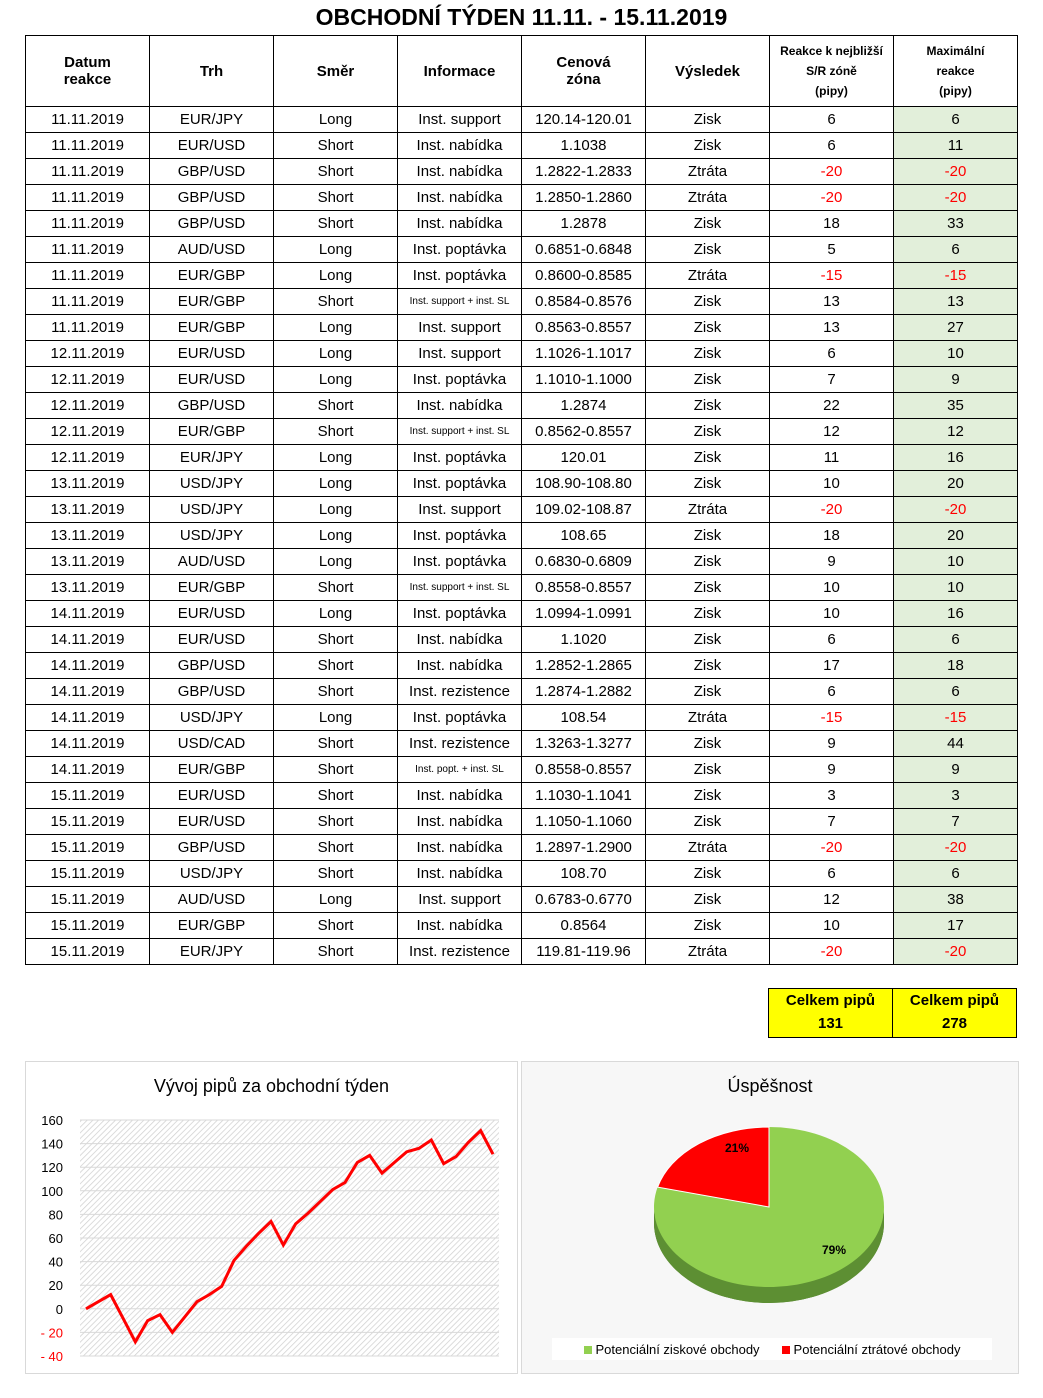  Describe the element at coordinates (52, 1167) in the screenshot. I see `y-tick-label: 120` at that location.